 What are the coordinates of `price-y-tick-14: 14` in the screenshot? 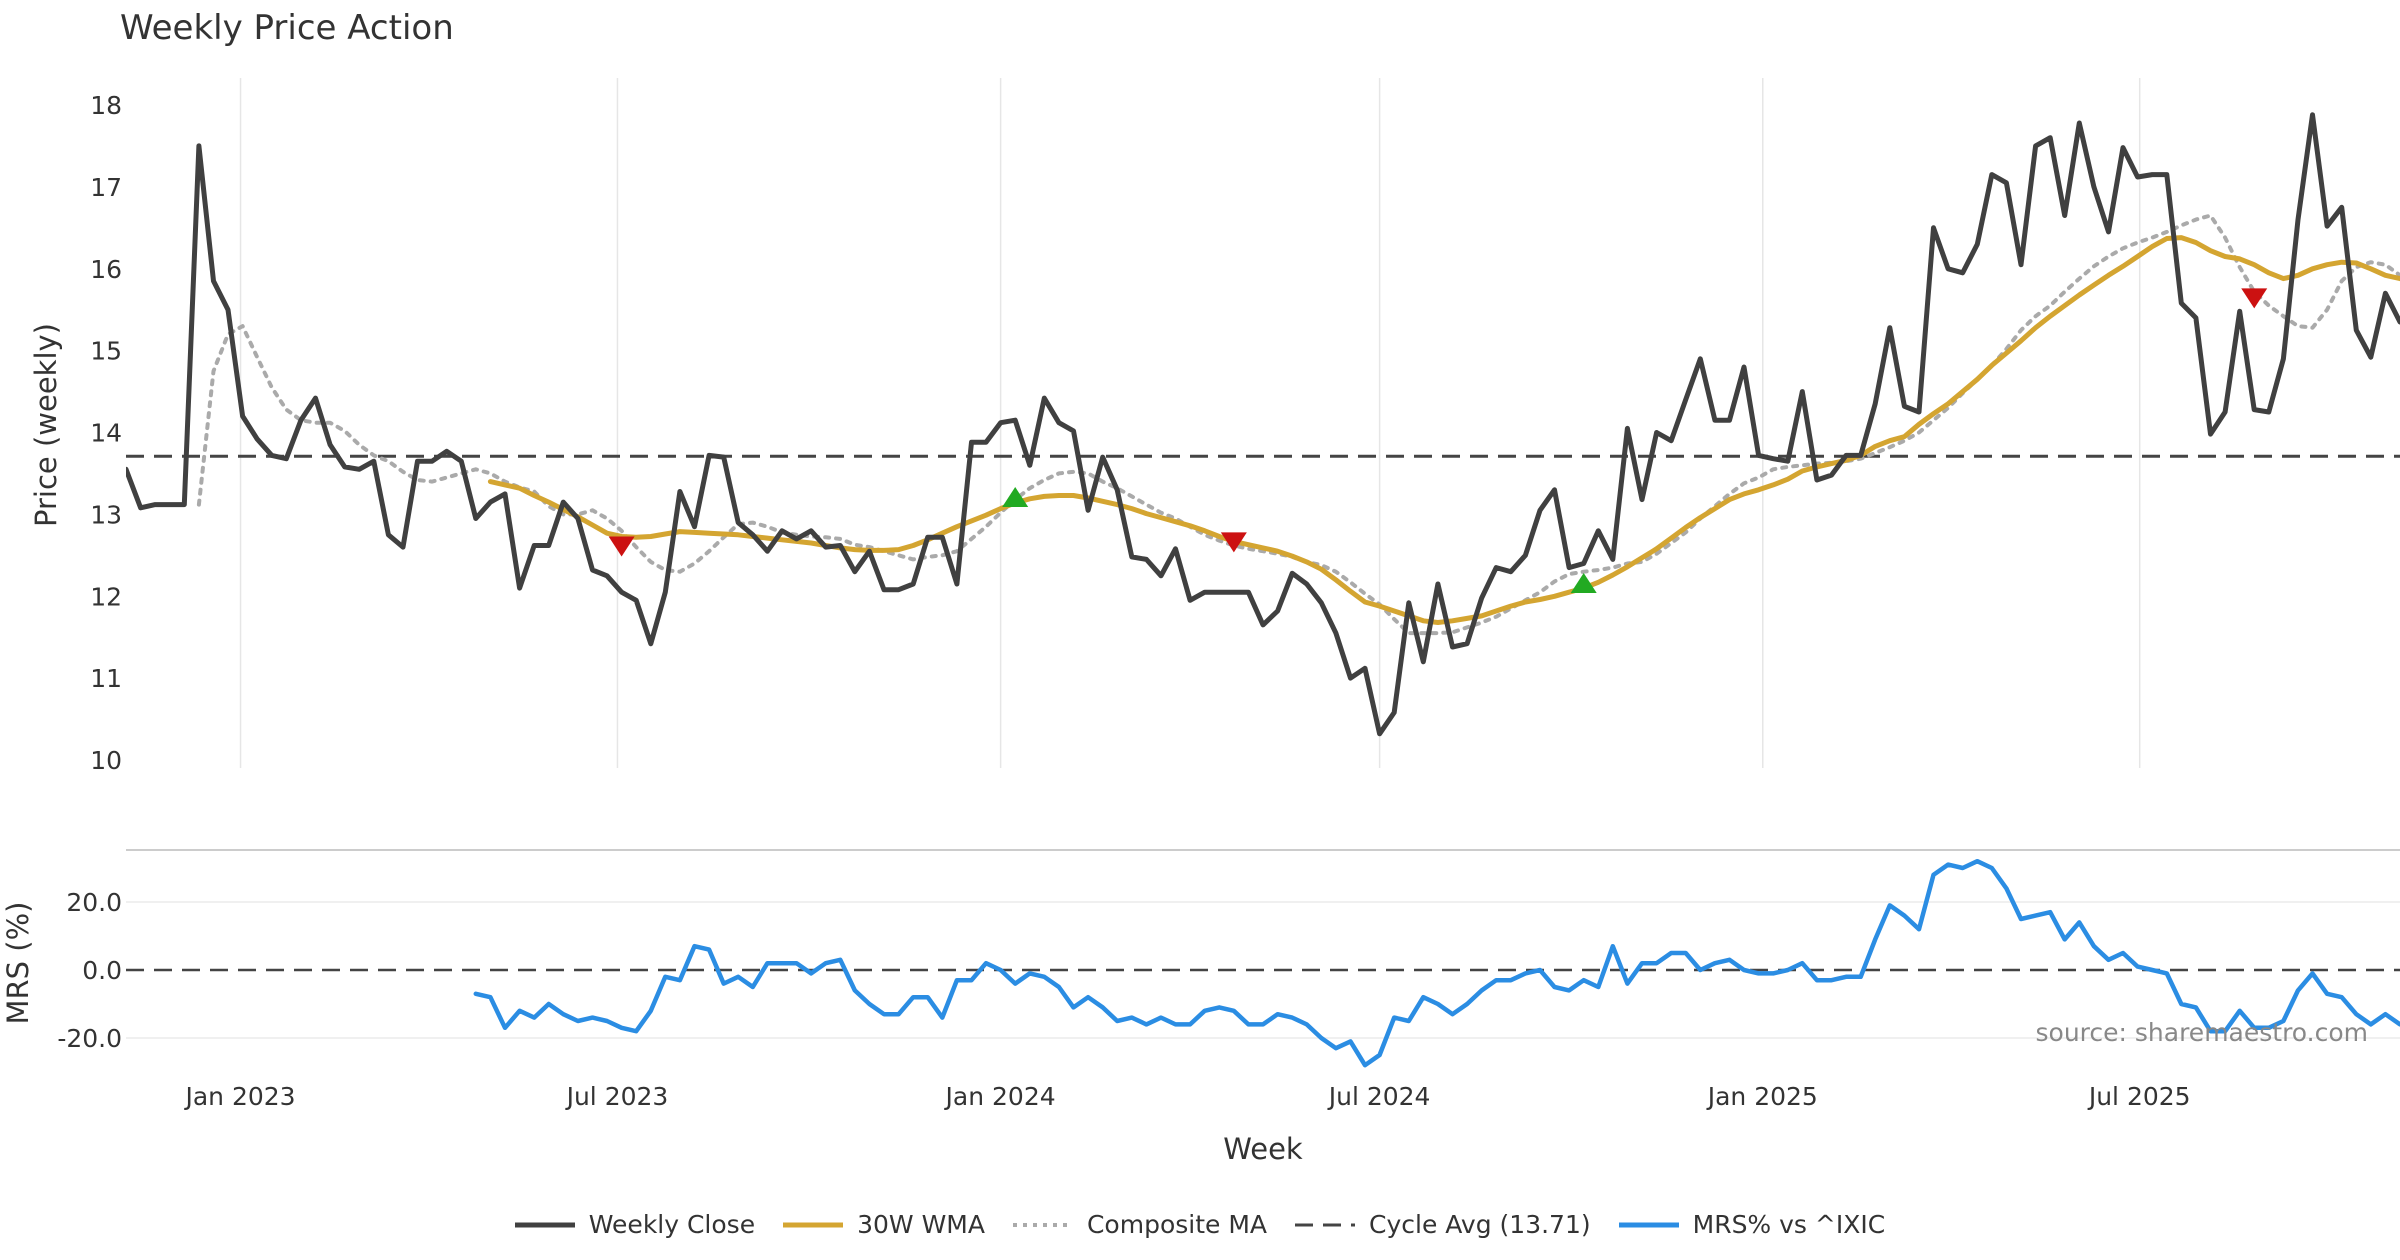 It's located at (106, 433).